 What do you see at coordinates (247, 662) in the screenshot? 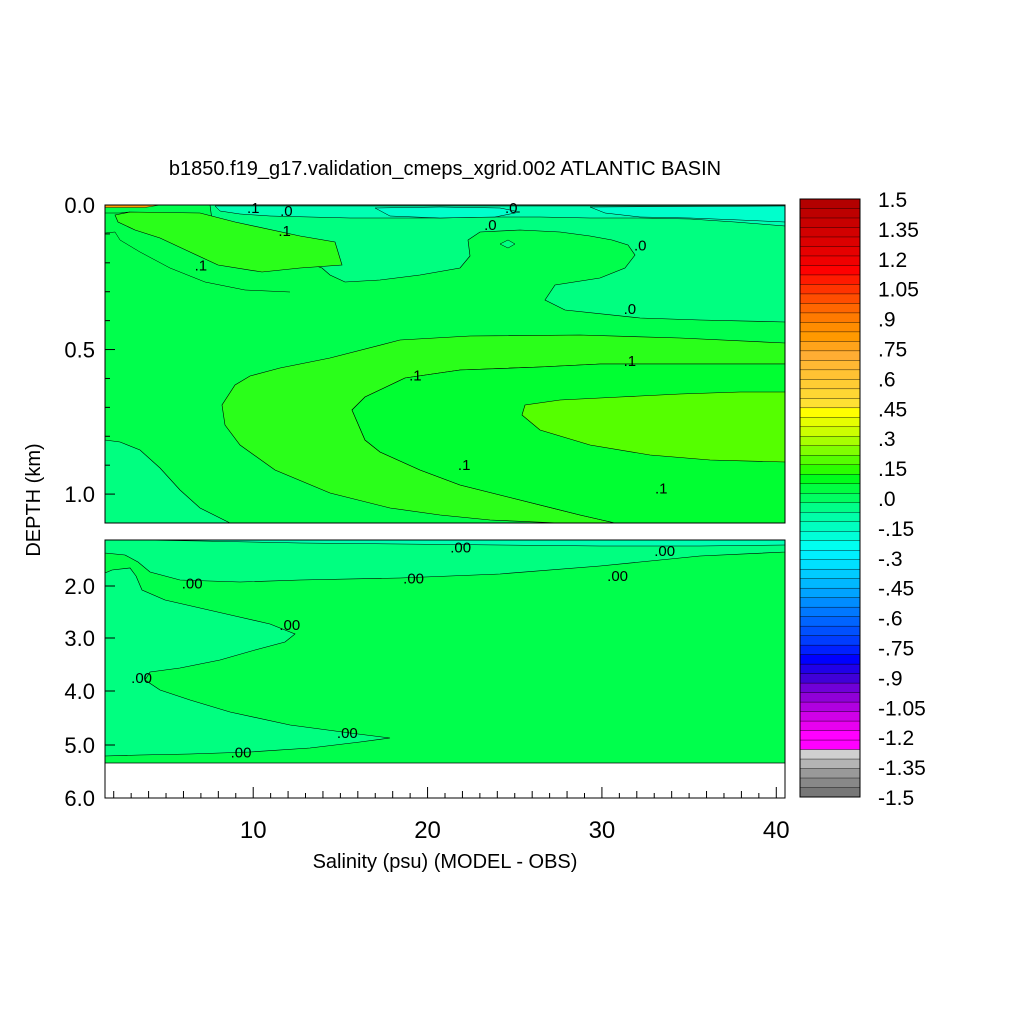
I see `lower-left-teal-tongue` at bounding box center [247, 662].